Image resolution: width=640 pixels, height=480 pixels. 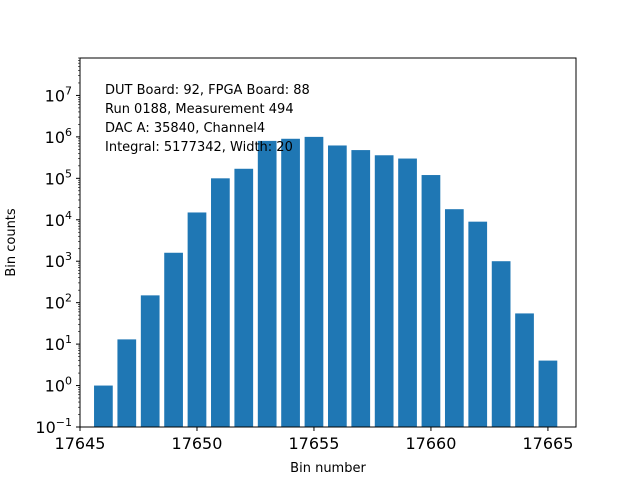 I want to click on y-tick-label: 10⁵, so click(x=58, y=177).